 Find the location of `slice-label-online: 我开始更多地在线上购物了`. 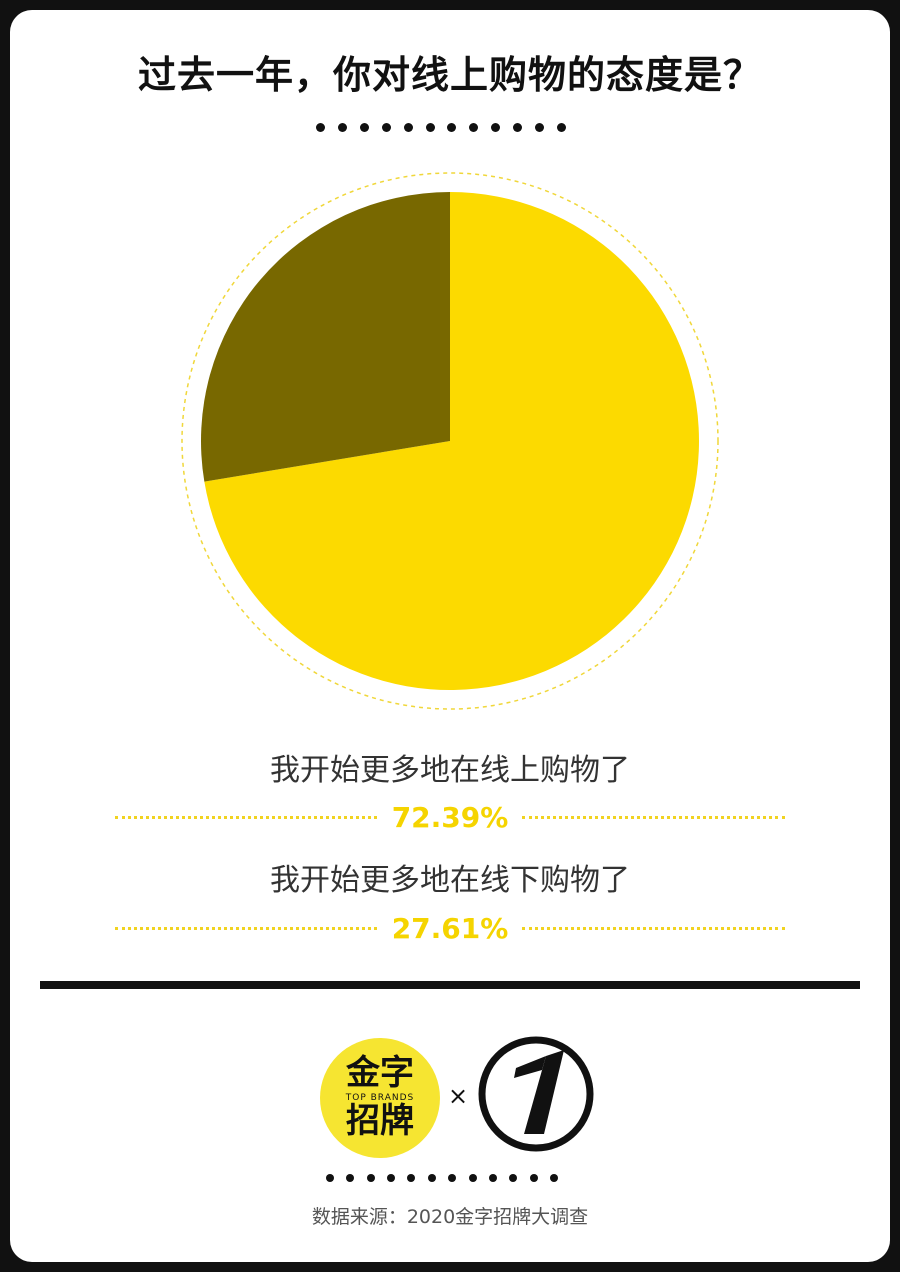

slice-label-online: 我开始更多地在线上购物了 is located at coordinates (450, 770).